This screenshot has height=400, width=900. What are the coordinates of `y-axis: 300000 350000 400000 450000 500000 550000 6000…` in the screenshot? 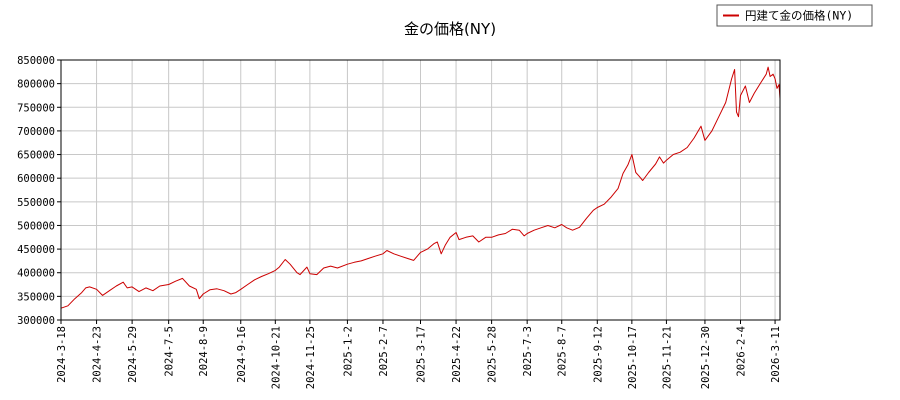 It's located at (39, 191).